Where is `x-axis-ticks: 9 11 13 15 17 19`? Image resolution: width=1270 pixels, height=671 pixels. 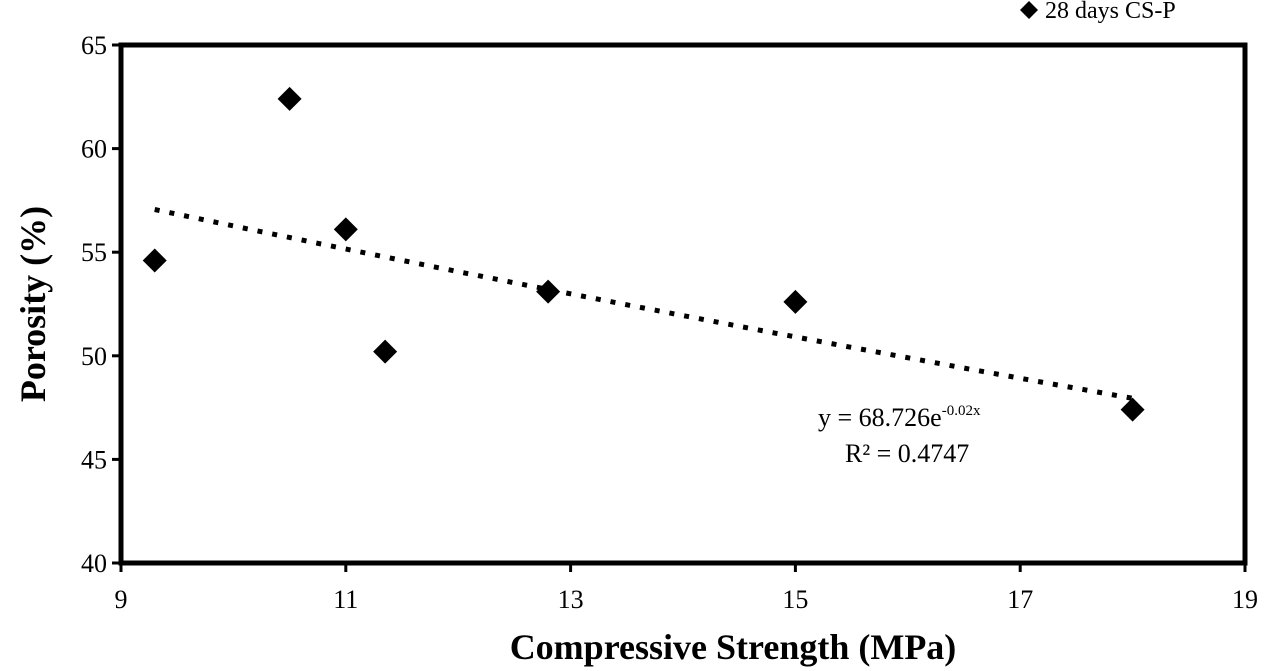
x-axis-ticks: 9 11 13 15 17 19 is located at coordinates (686, 588).